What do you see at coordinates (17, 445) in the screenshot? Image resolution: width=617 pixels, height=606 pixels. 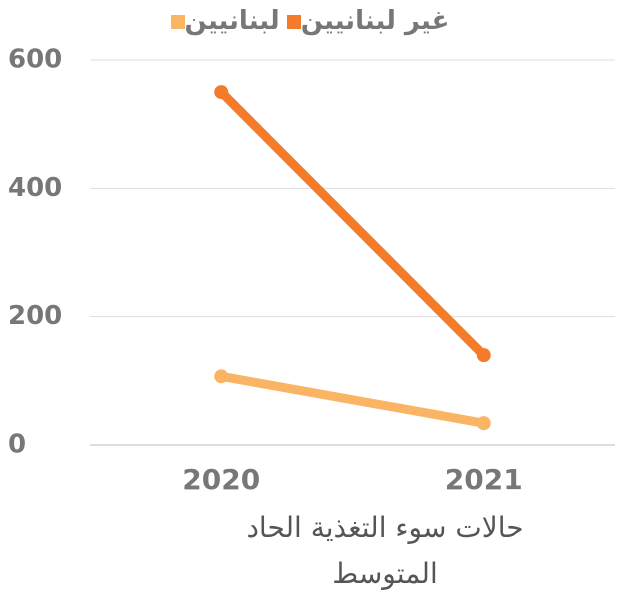 I see `y-tick-label: 0` at bounding box center [17, 445].